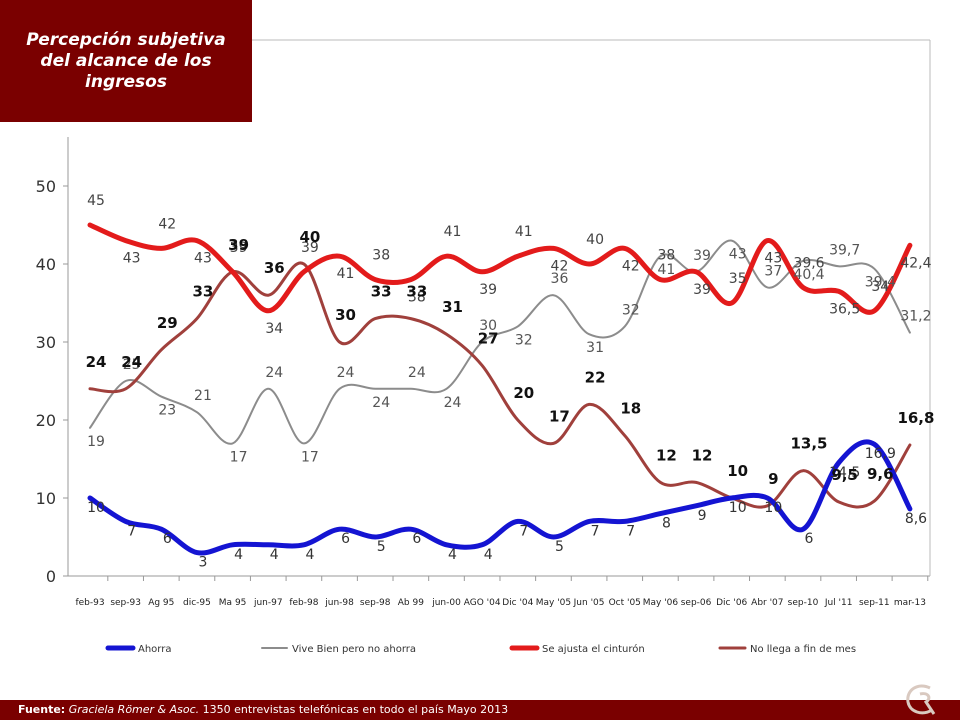 This screenshot has width=960, height=720. I want to click on legend-label-ahorra: Ahorra, so click(154, 649).